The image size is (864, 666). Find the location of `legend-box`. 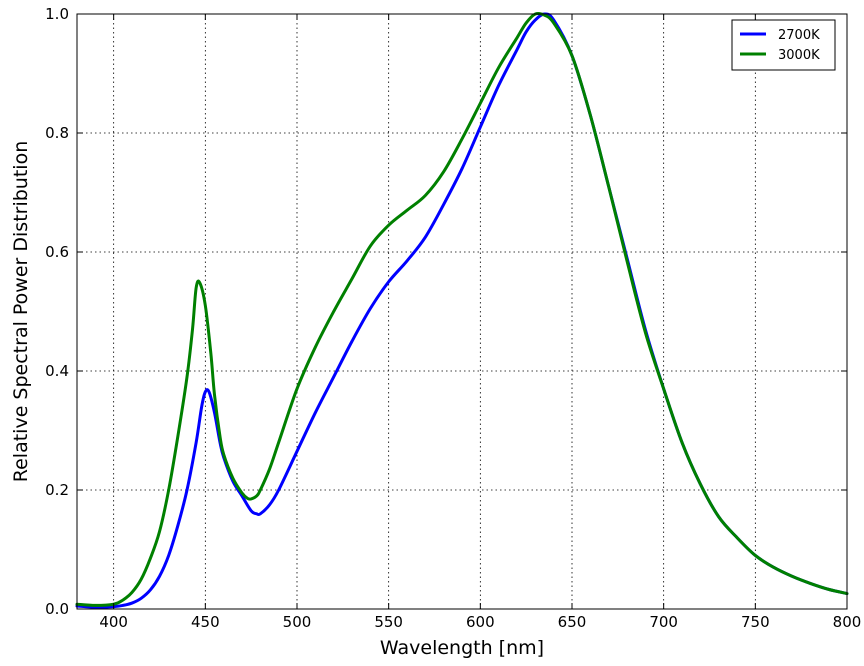

legend-box is located at coordinates (783, 45).